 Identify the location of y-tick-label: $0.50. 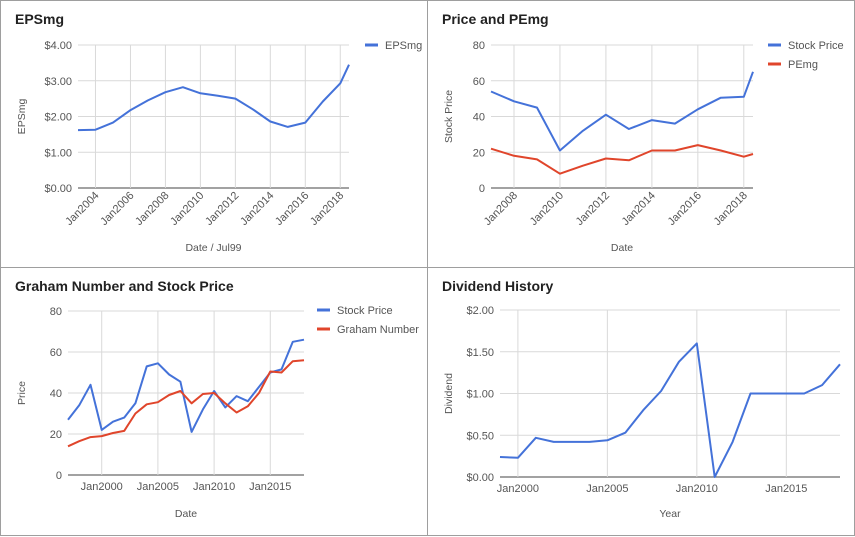
(480, 436).